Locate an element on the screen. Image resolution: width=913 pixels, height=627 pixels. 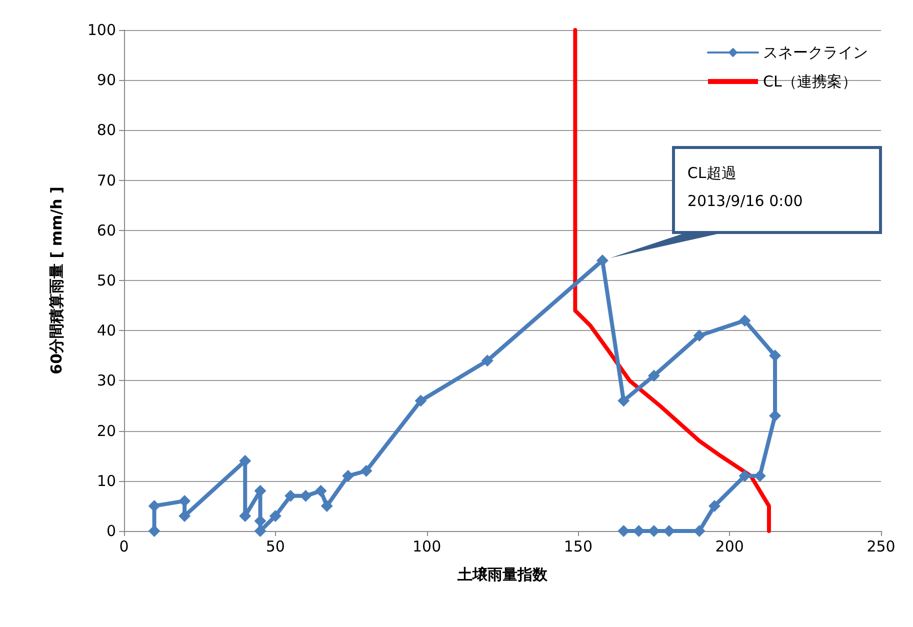
x-tick-label: 150 is located at coordinates (578, 547).